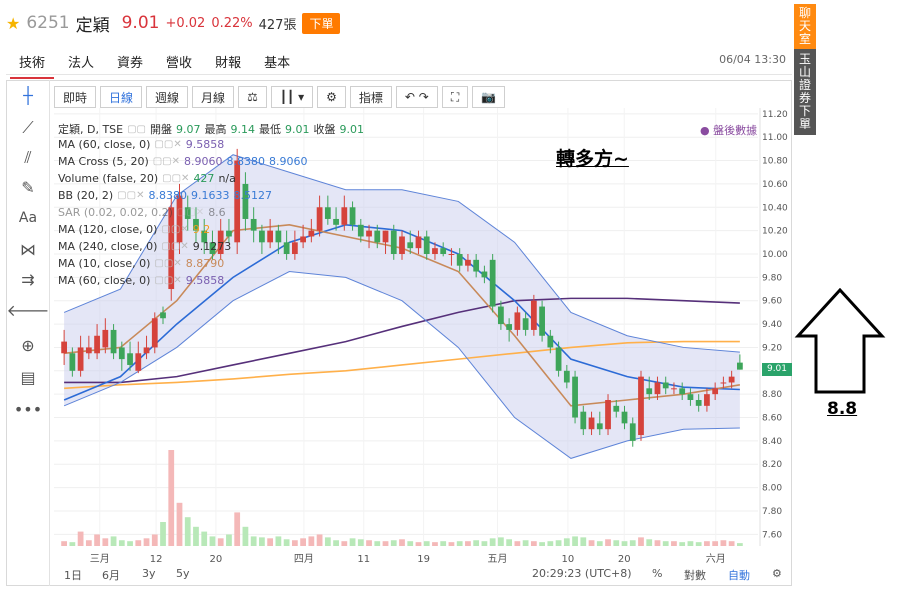 This screenshot has height=600, width=900. Describe the element at coordinates (729, 130) in the screenshot. I see `post-market-data: ● 盤後數據` at that location.